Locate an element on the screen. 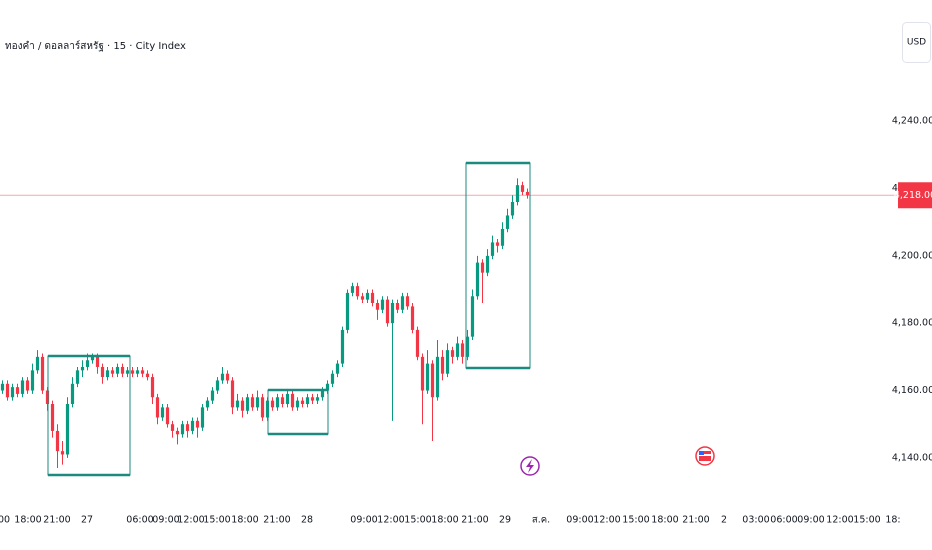  x-tick-label: 00 is located at coordinates (5, 520).